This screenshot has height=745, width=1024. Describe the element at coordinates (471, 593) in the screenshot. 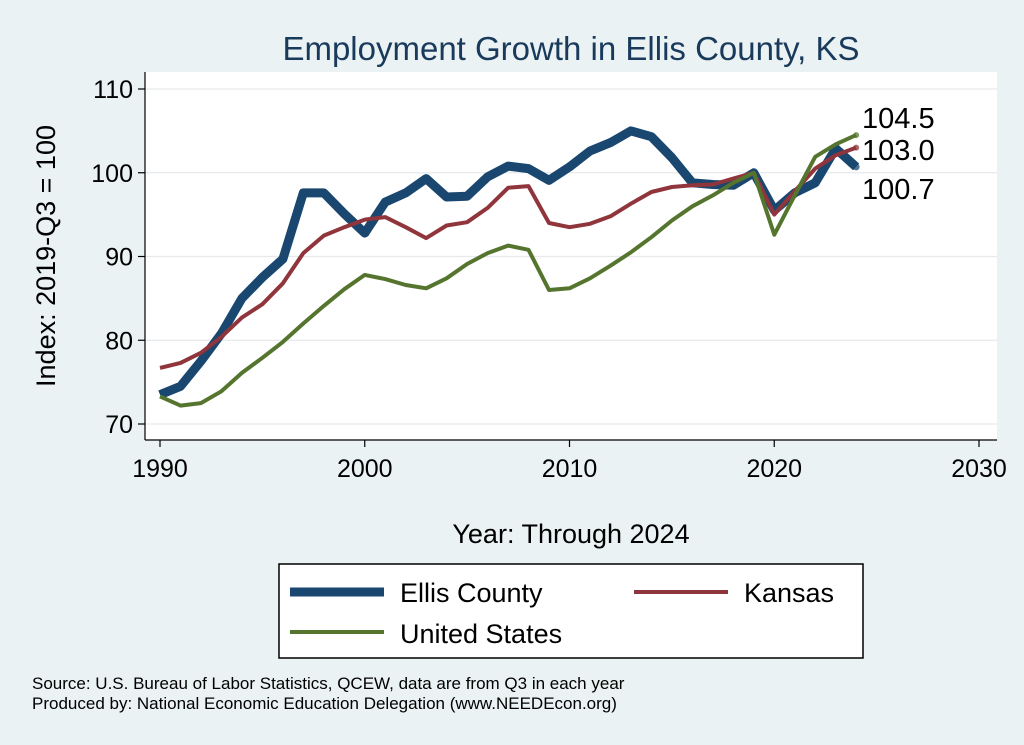

I see `legend-label-ellis: Ellis County` at that location.